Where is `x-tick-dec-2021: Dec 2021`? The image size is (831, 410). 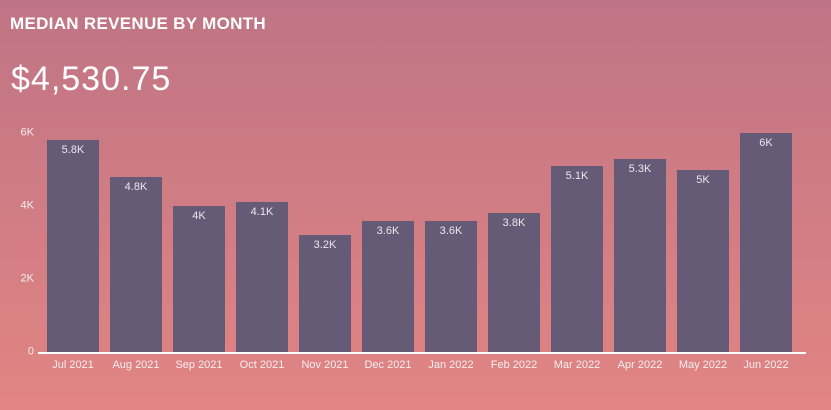
x-tick-dec-2021: Dec 2021 is located at coordinates (388, 365).